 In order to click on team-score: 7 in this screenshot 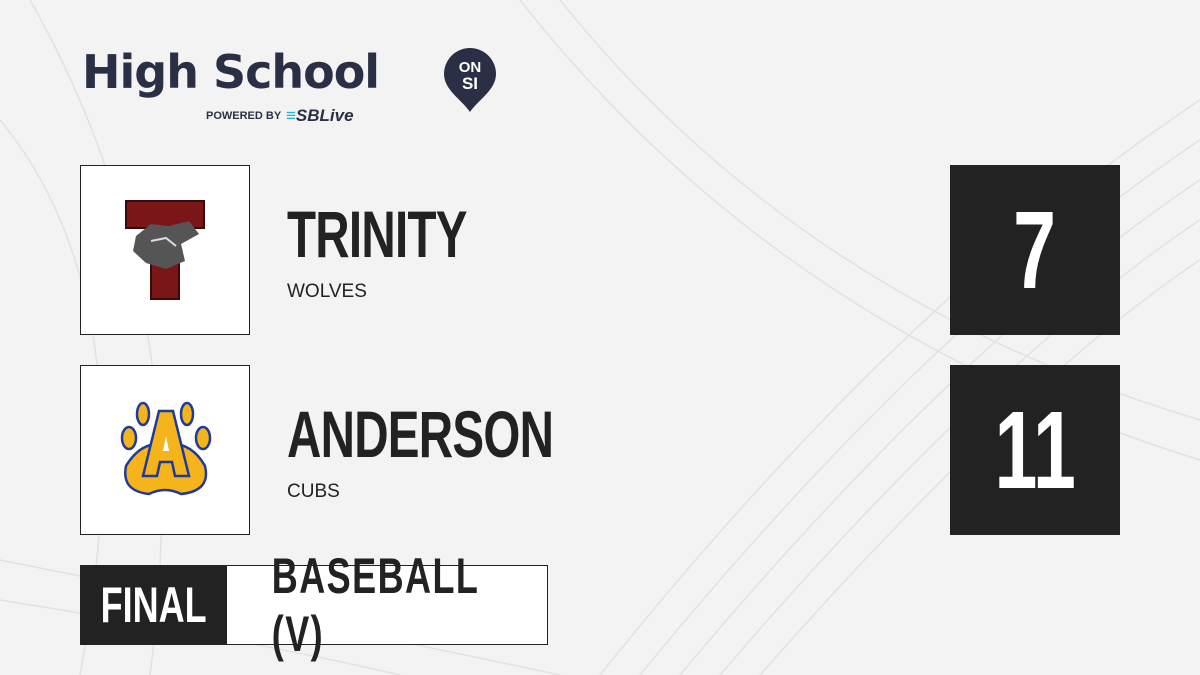, I will do `click(1035, 250)`.